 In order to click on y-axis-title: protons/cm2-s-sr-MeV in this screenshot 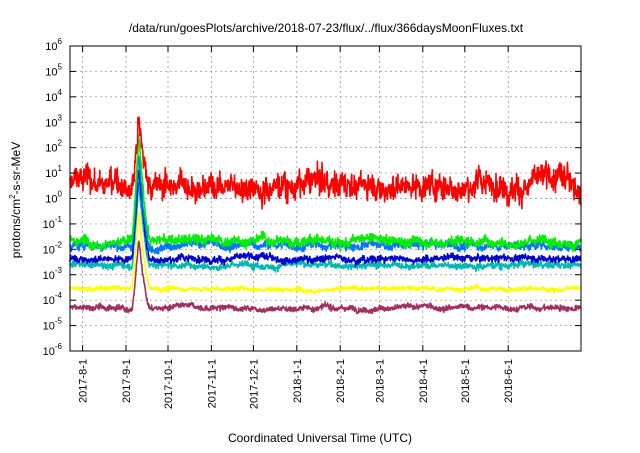, I will do `click(15, 200)`.